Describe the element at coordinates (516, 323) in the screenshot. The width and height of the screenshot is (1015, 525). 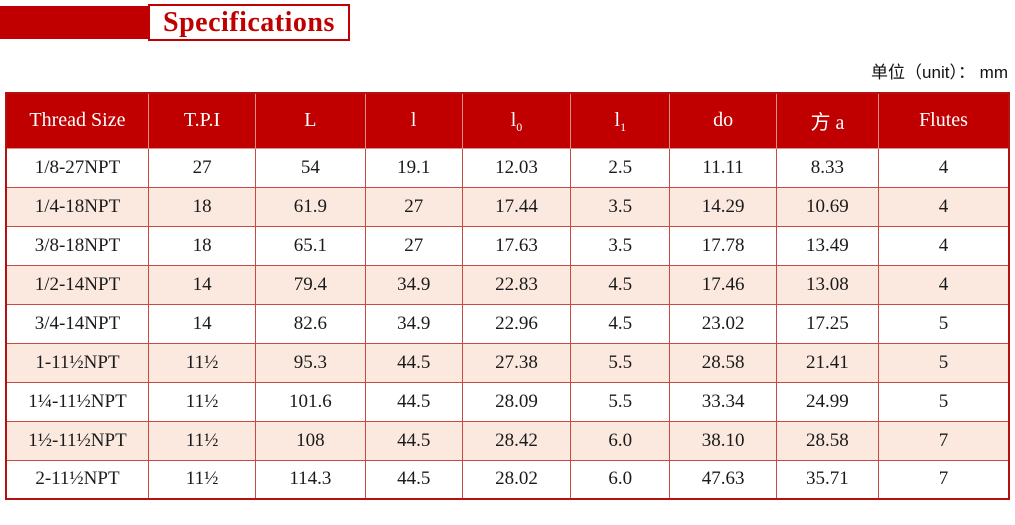
I see `cell-l0: 22.96` at that location.